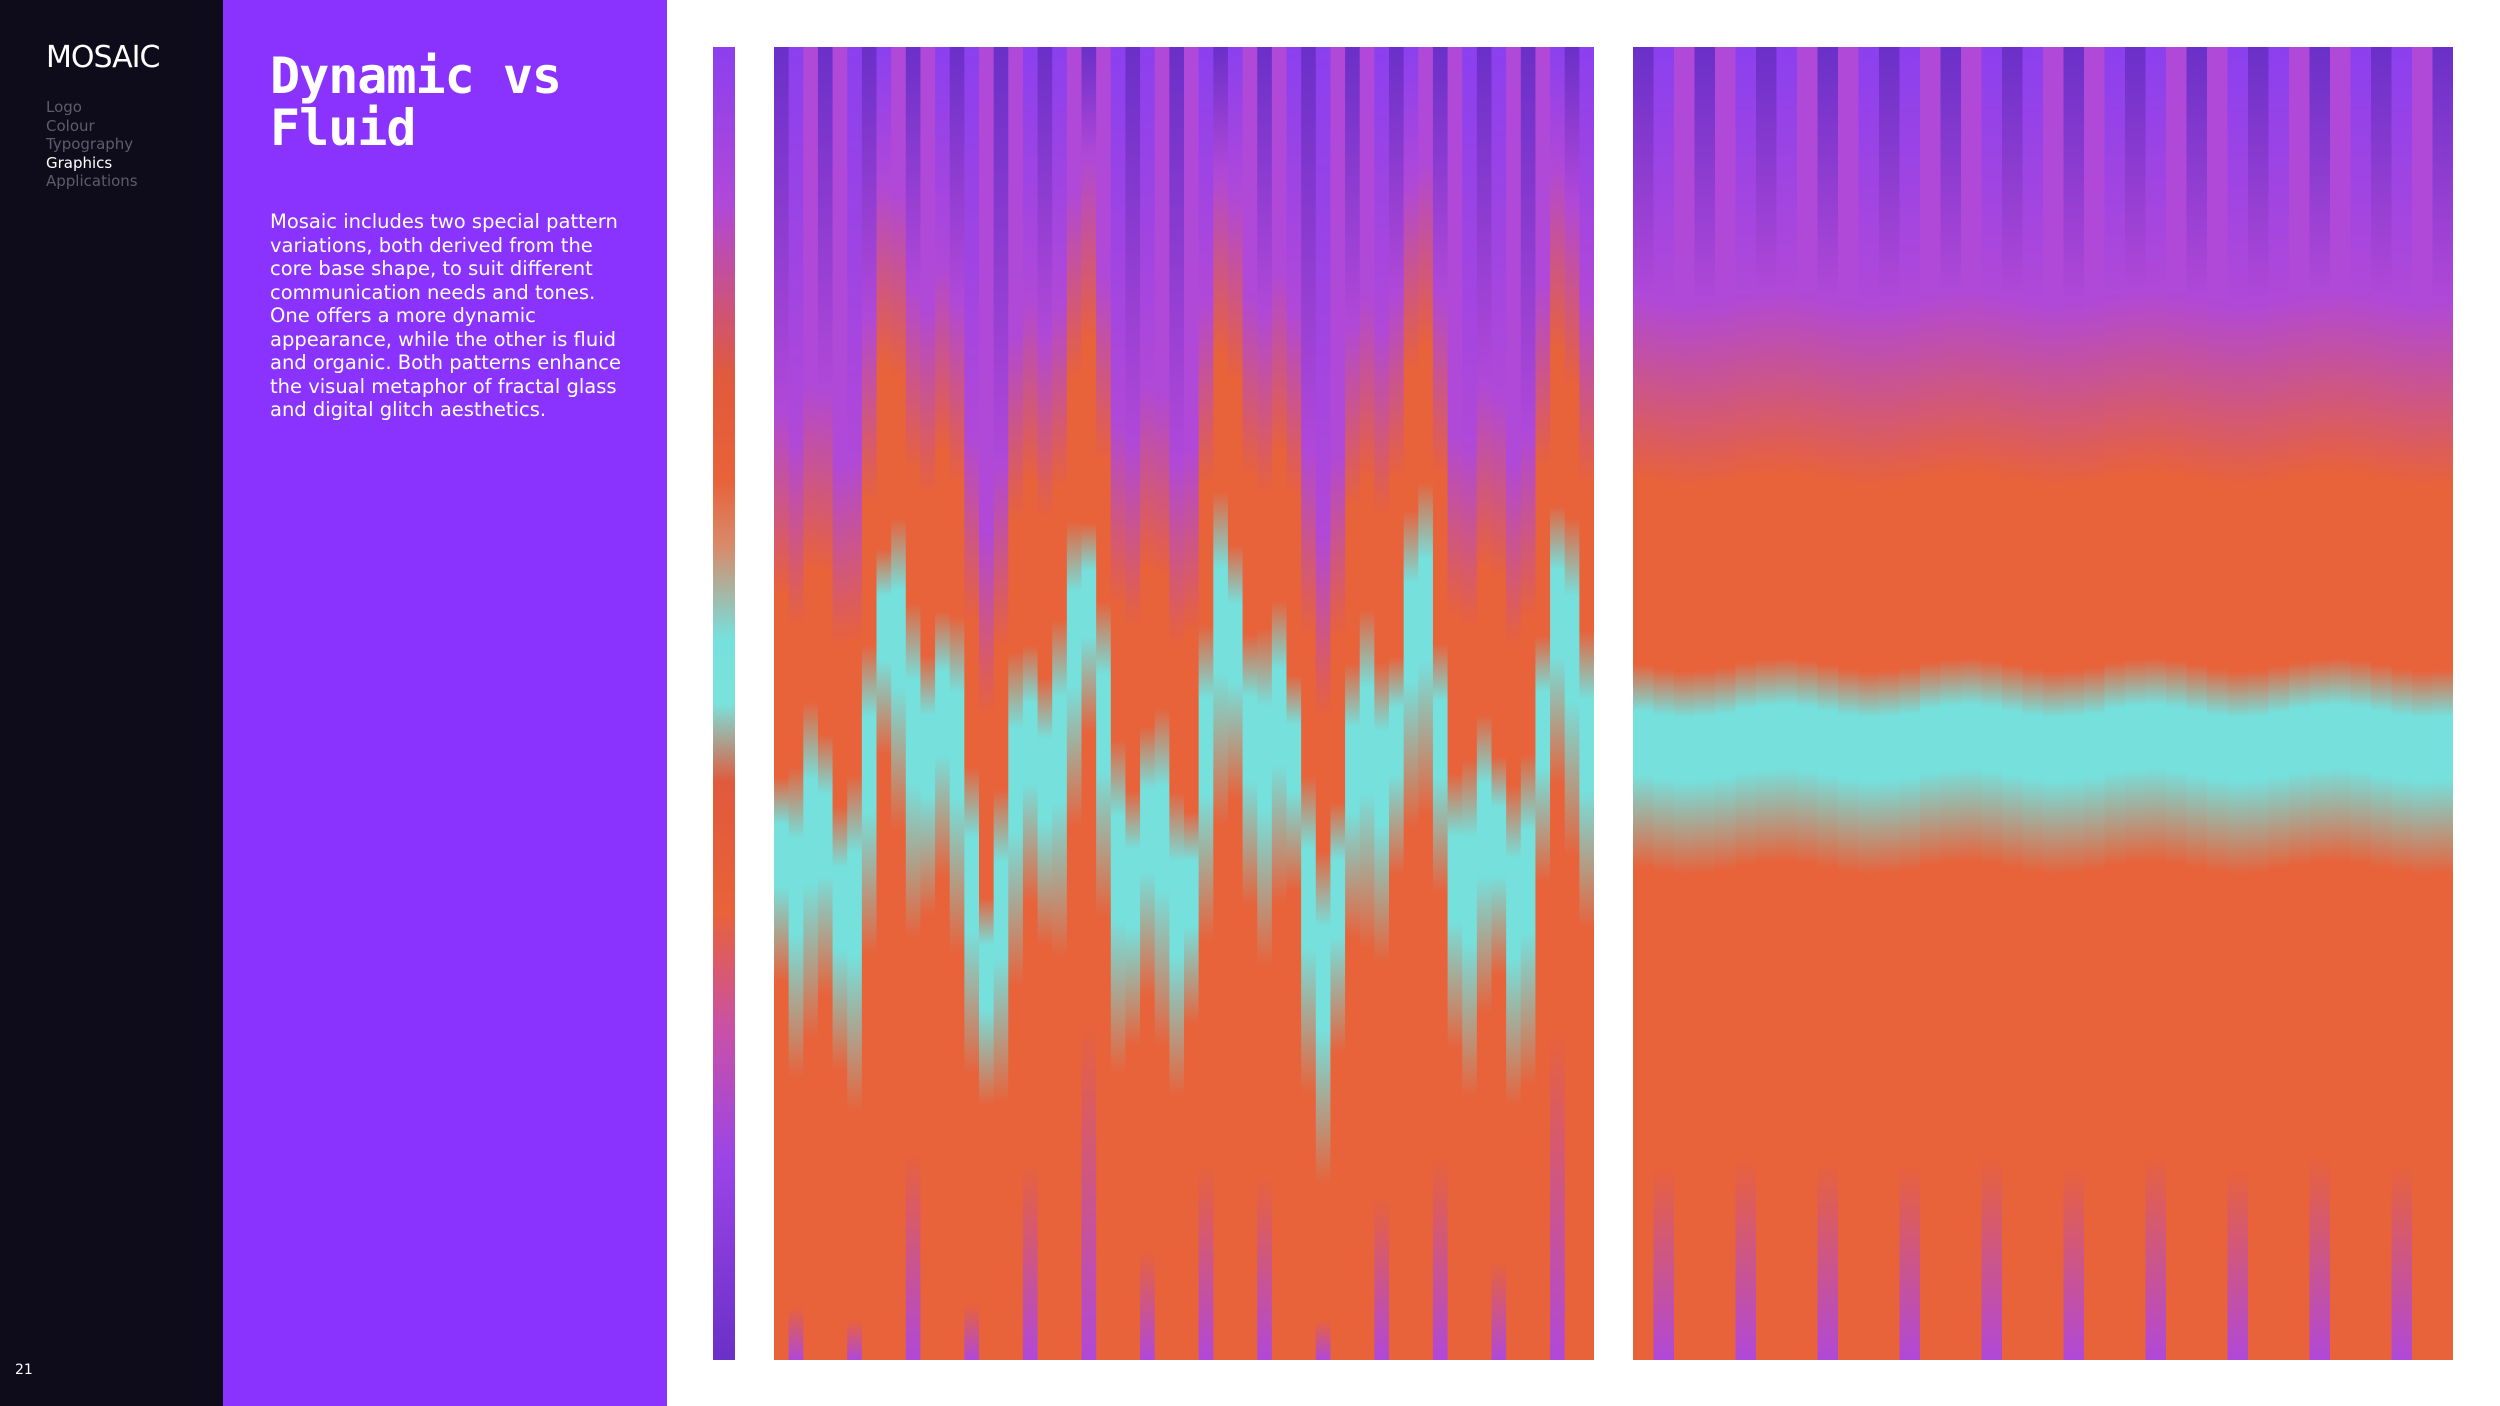 This screenshot has height=1406, width=2500. I want to click on nav-item-applications: Applications, so click(92, 181).